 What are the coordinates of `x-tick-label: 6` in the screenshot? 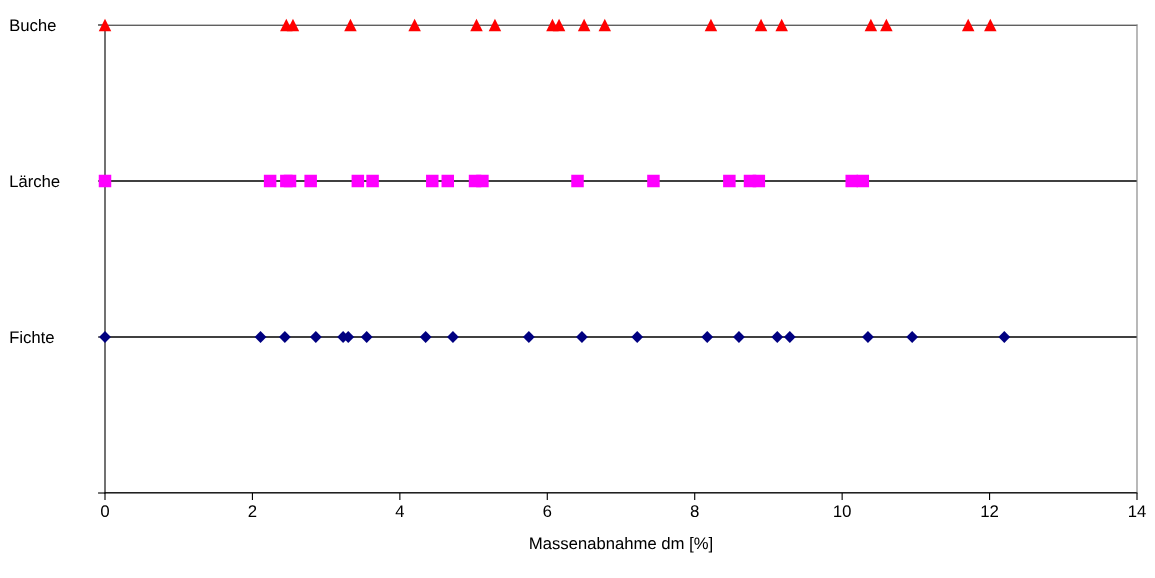 It's located at (547, 511).